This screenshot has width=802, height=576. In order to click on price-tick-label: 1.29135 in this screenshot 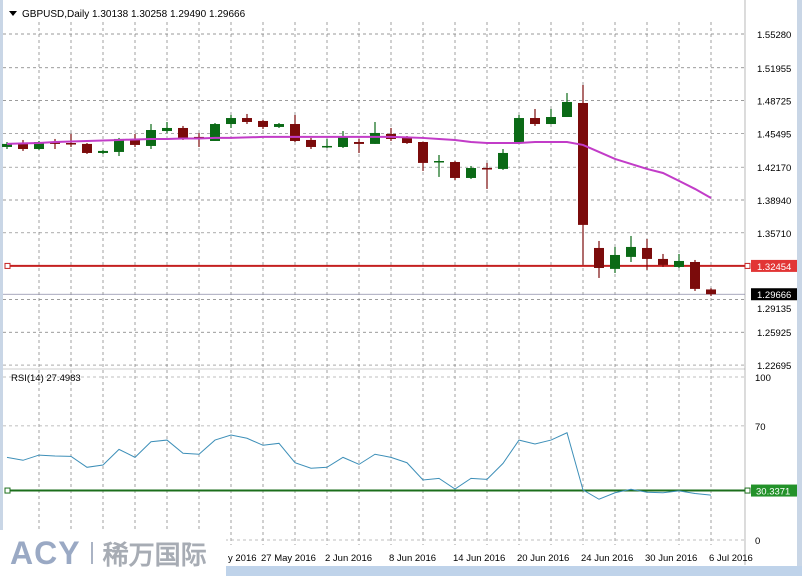, I will do `click(774, 309)`.